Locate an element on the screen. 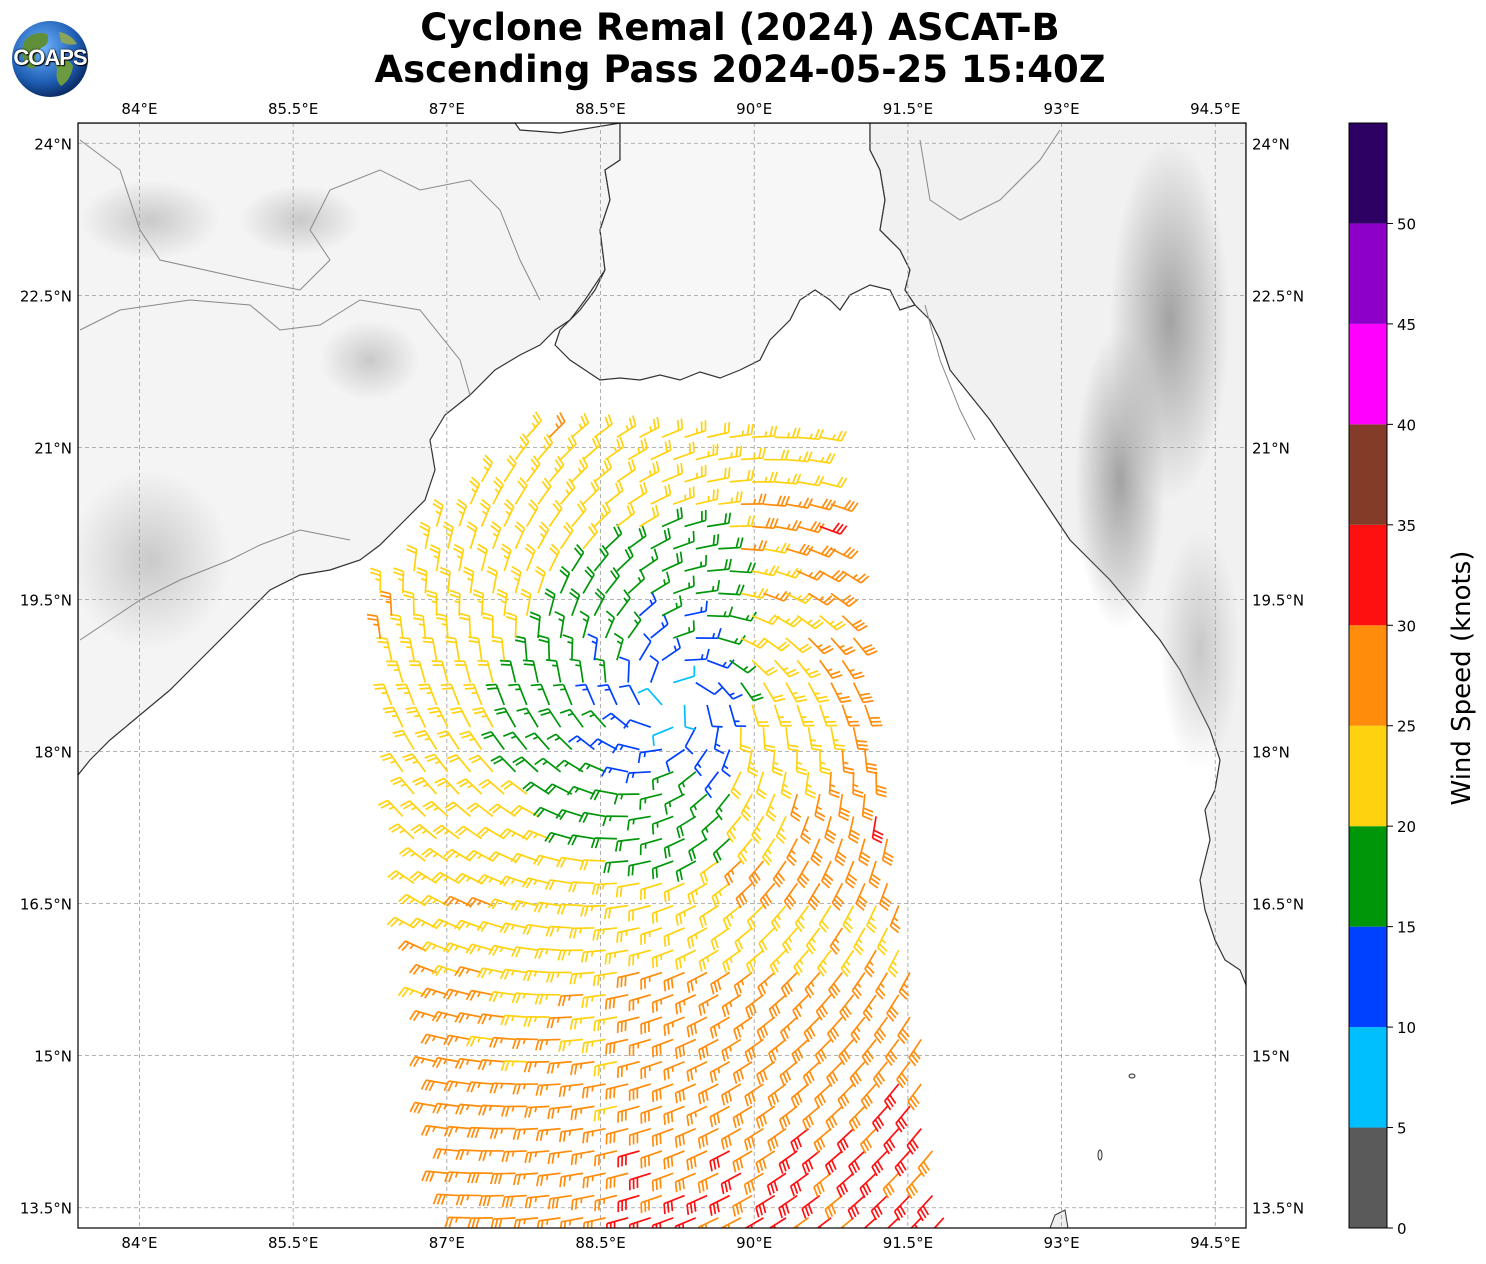 This screenshot has height=1264, width=1486. lon-tick-label: 93°E is located at coordinates (1062, 1243).